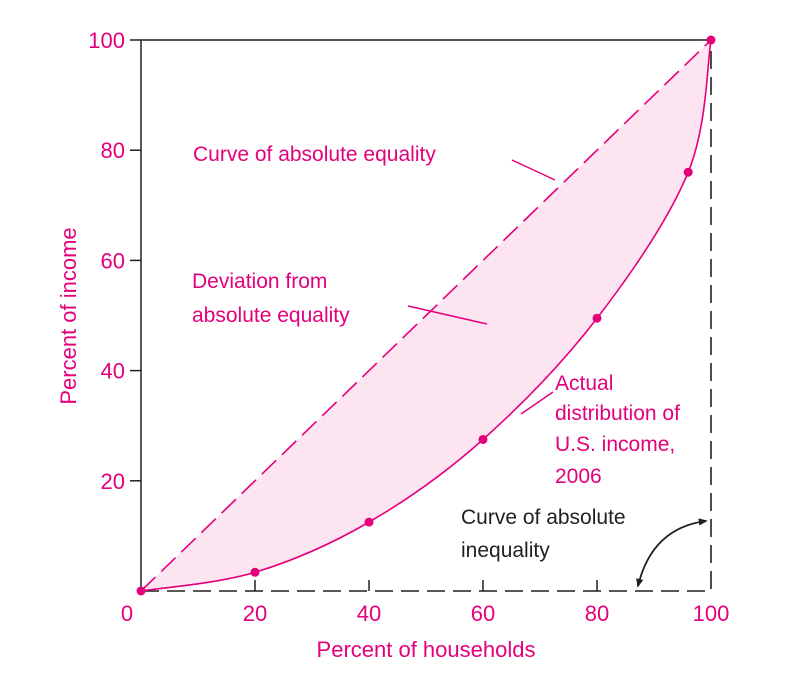 The height and width of the screenshot is (677, 795). What do you see at coordinates (483, 613) in the screenshot?
I see `x-tick-label-60: 60` at bounding box center [483, 613].